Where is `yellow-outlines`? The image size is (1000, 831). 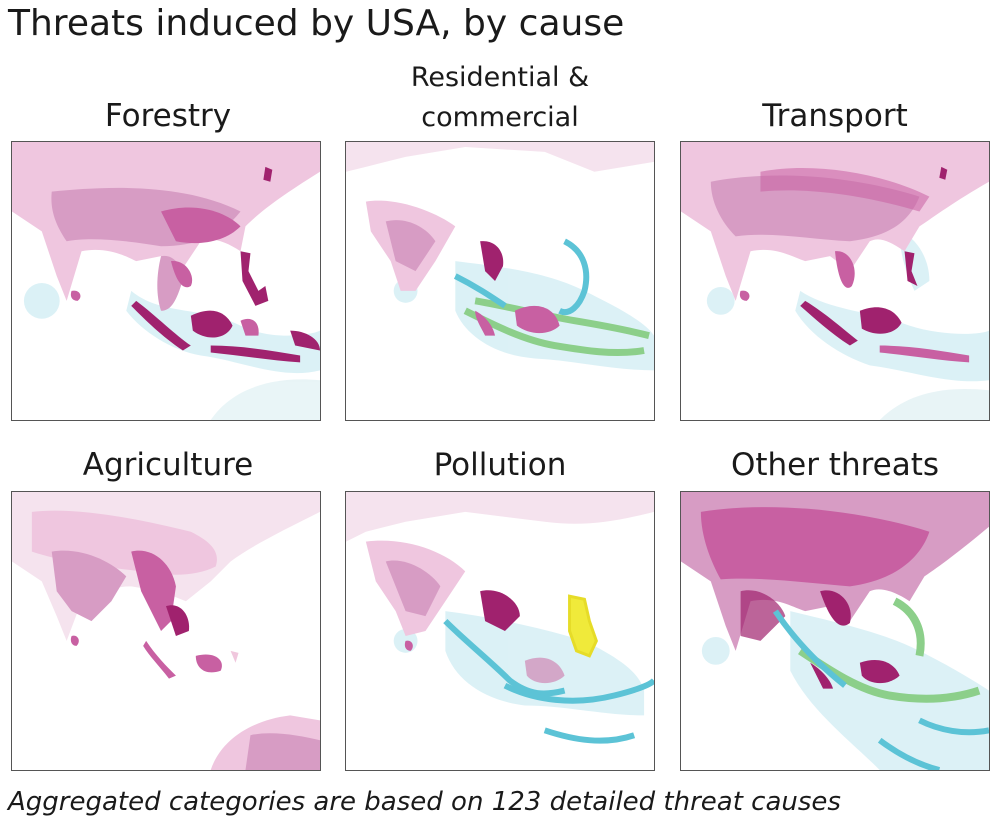
yellow-outlines is located at coordinates (583, 626).